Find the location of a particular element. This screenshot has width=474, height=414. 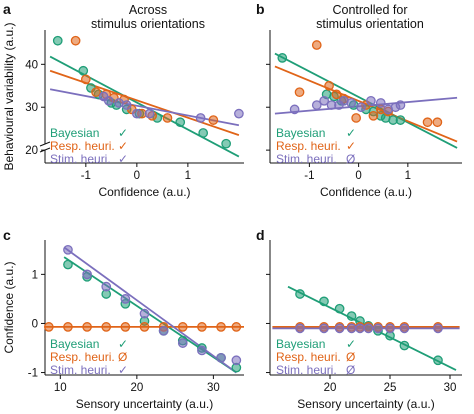

y-tick-label: 20 is located at coordinates (31, 151).